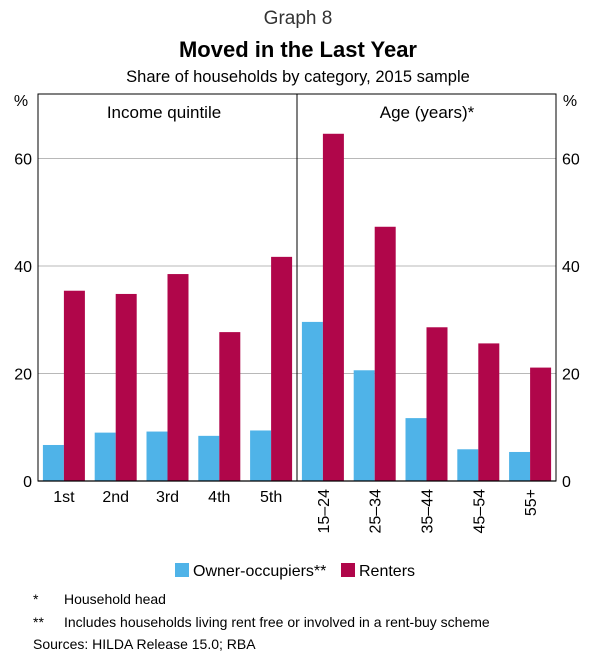 The width and height of the screenshot is (597, 660). What do you see at coordinates (23, 375) in the screenshot?
I see `y-tick-left-20: 20` at bounding box center [23, 375].